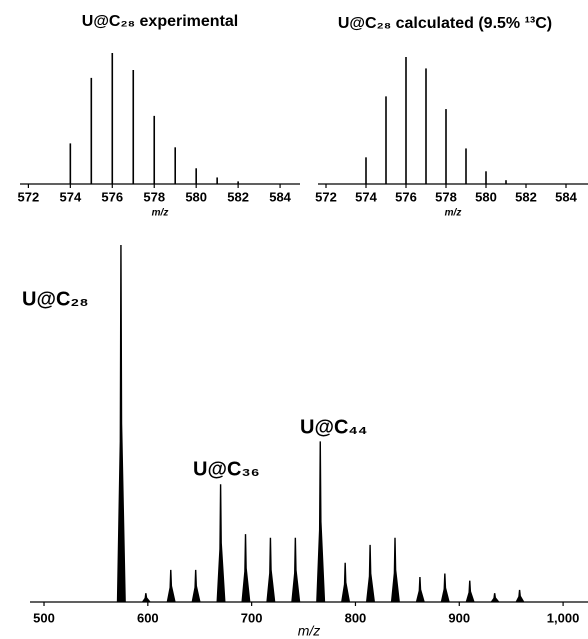 The width and height of the screenshot is (588, 639). I want to click on annotation: U@C₄₄, so click(333, 427).